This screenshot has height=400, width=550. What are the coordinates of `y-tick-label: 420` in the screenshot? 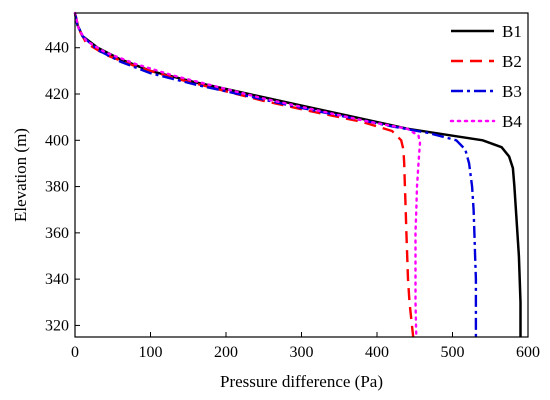 It's located at (57, 94).